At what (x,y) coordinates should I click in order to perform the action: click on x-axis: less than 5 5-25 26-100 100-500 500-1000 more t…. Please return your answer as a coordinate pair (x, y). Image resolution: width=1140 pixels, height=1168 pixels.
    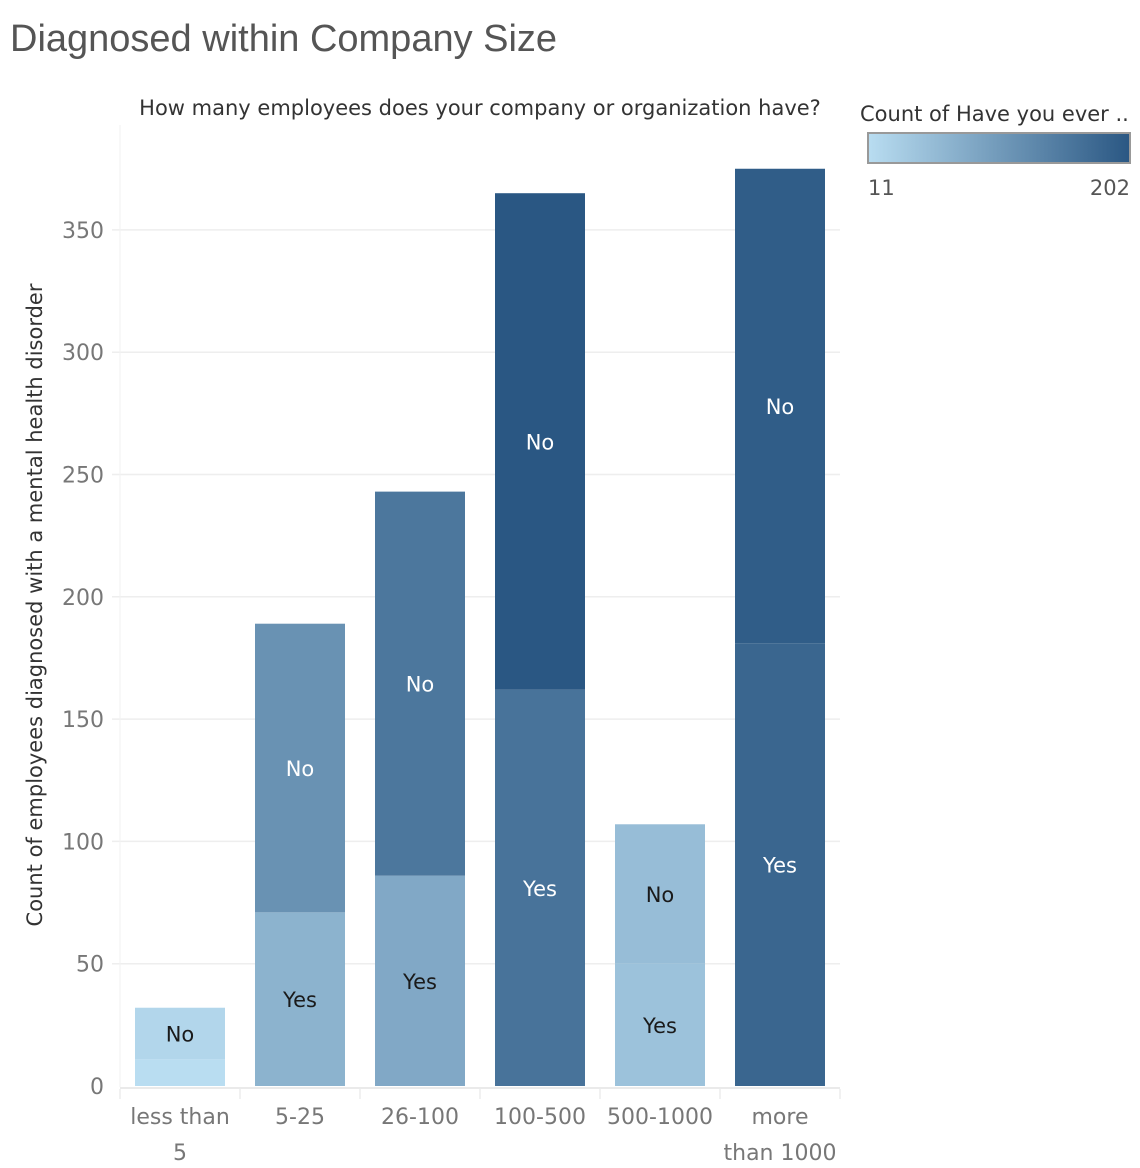
    Looking at the image, I should click on (480, 1126).